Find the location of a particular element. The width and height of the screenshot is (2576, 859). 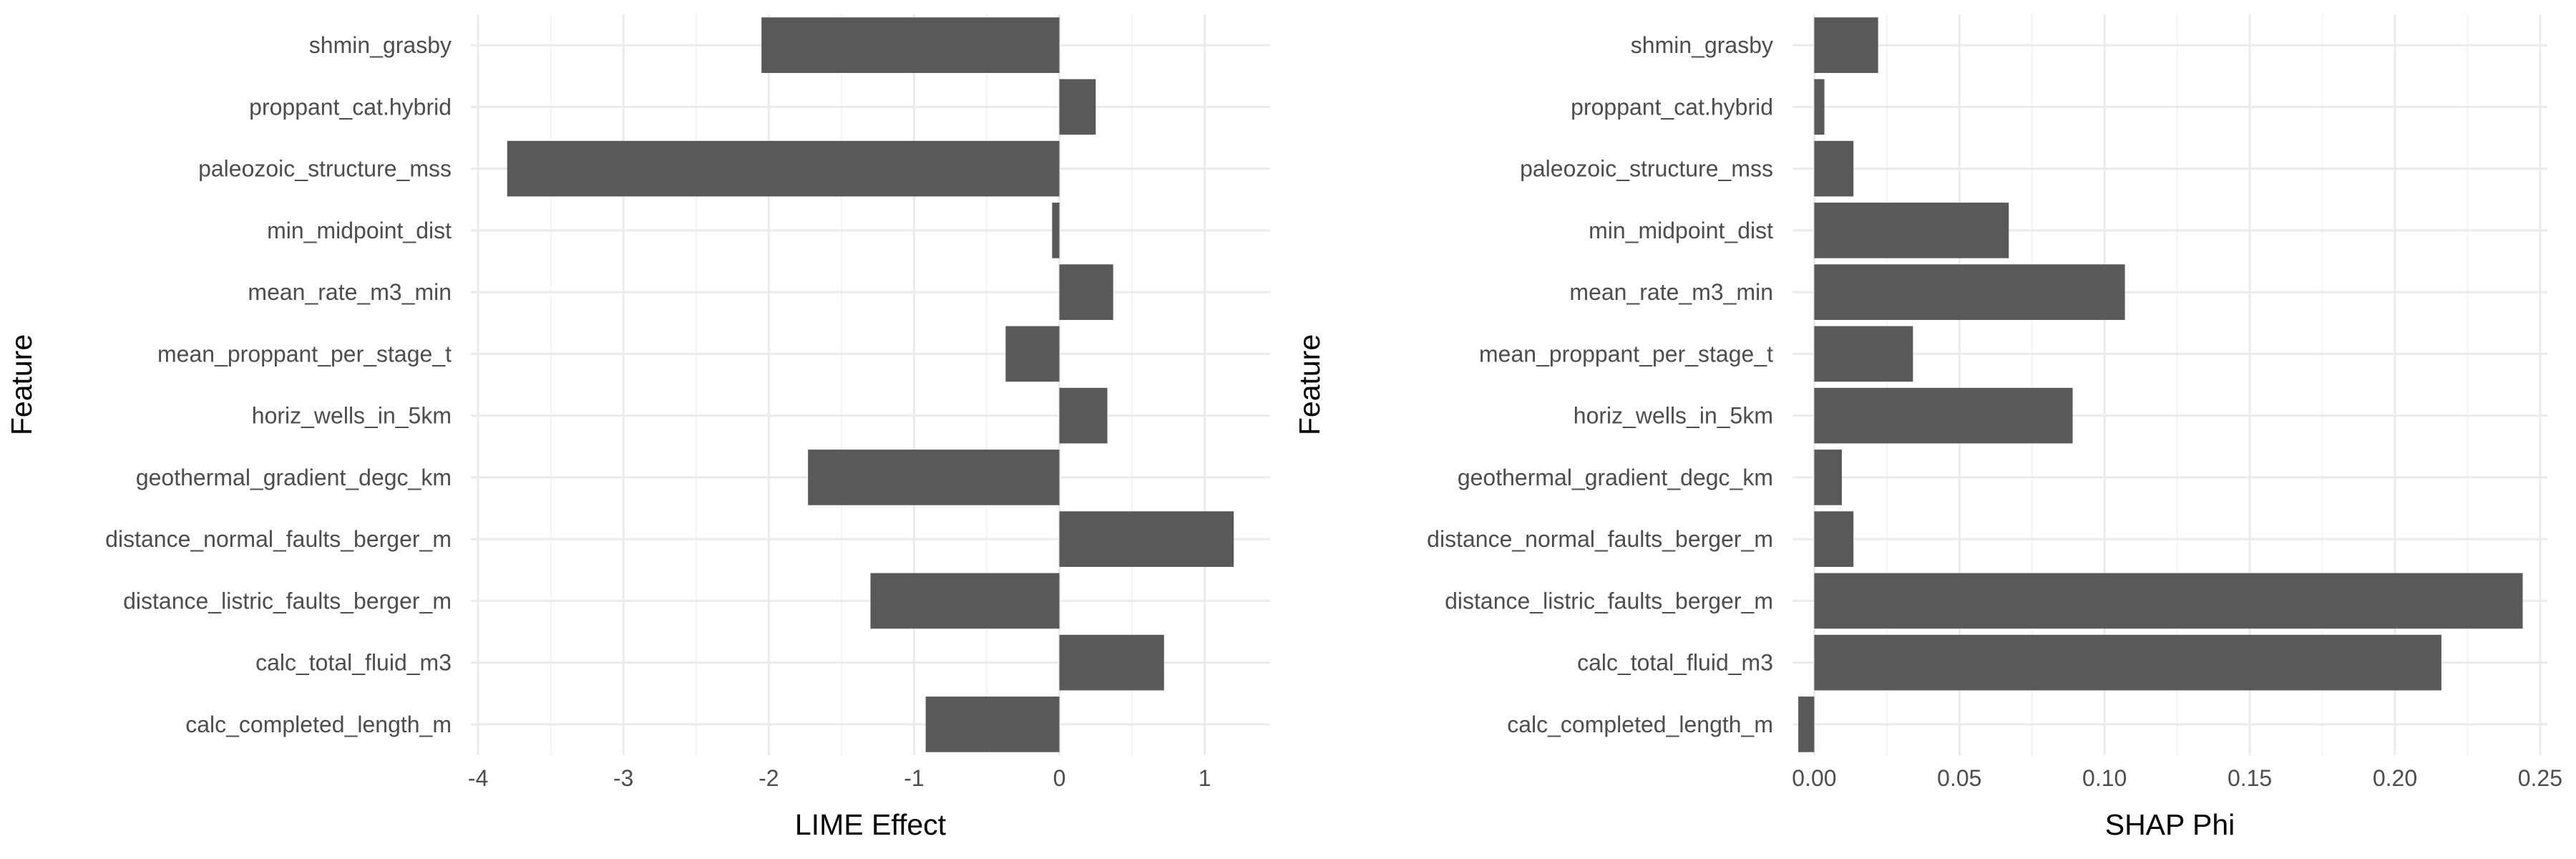

x-tick-label: 0.05 is located at coordinates (1959, 778).